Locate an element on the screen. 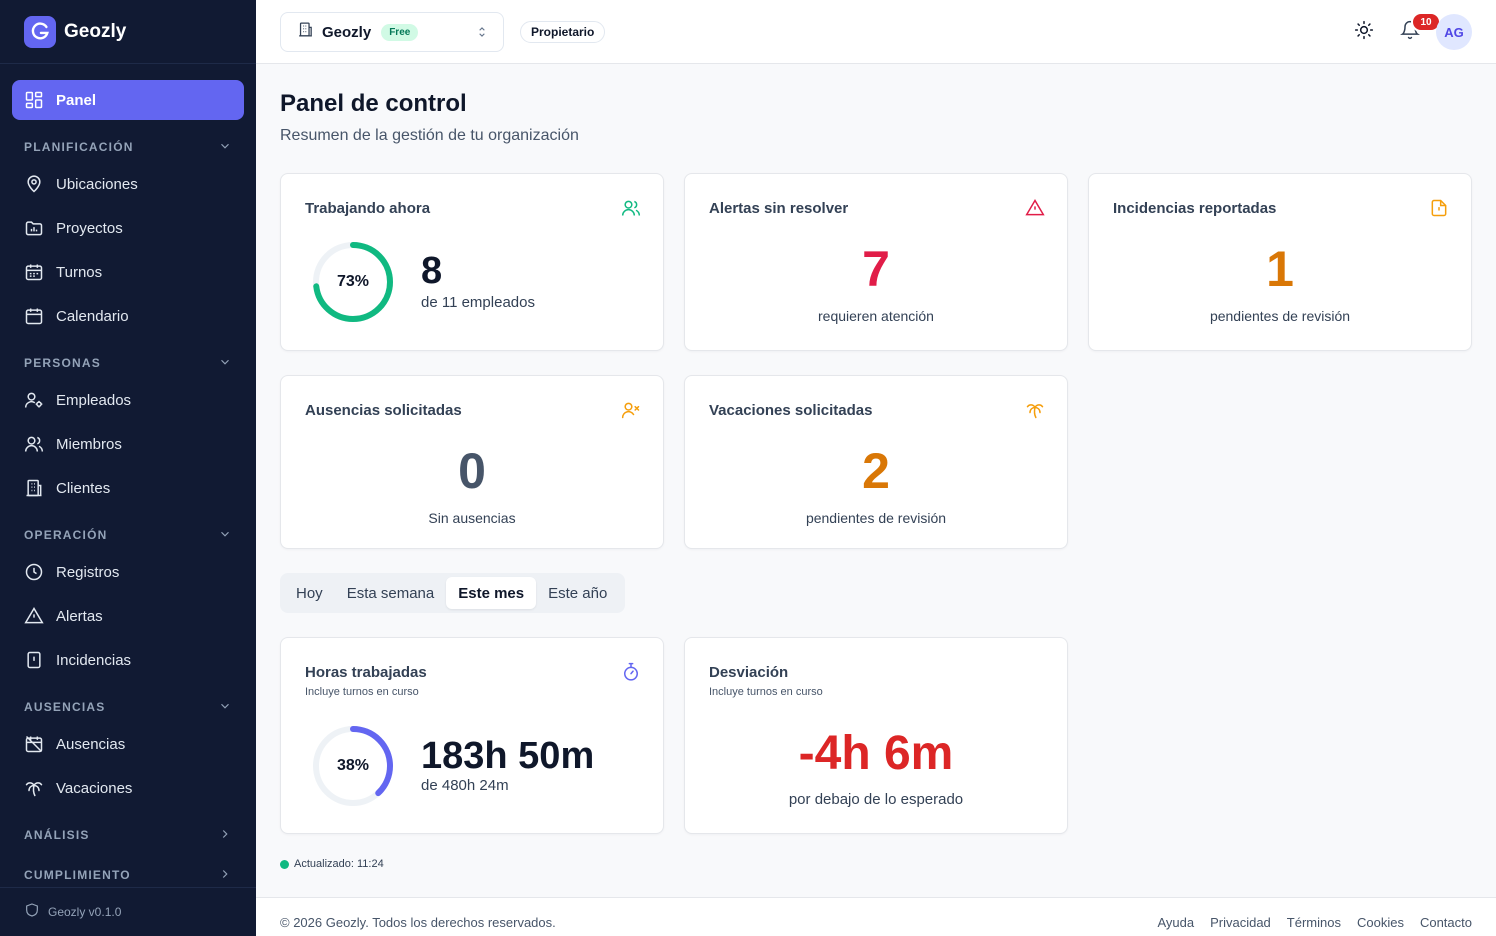  building-icon is located at coordinates (34, 488).